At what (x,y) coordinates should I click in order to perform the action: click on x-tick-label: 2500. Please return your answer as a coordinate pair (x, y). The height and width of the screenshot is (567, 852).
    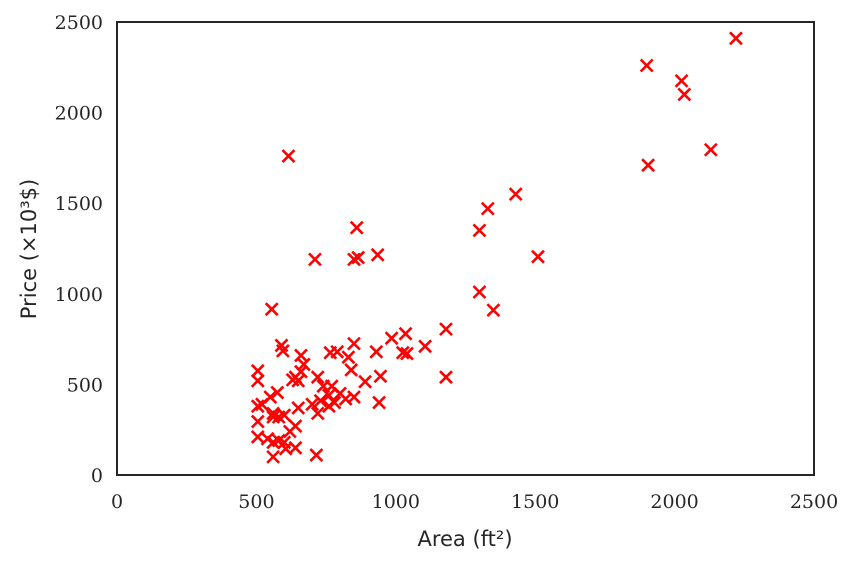
    Looking at the image, I should click on (814, 502).